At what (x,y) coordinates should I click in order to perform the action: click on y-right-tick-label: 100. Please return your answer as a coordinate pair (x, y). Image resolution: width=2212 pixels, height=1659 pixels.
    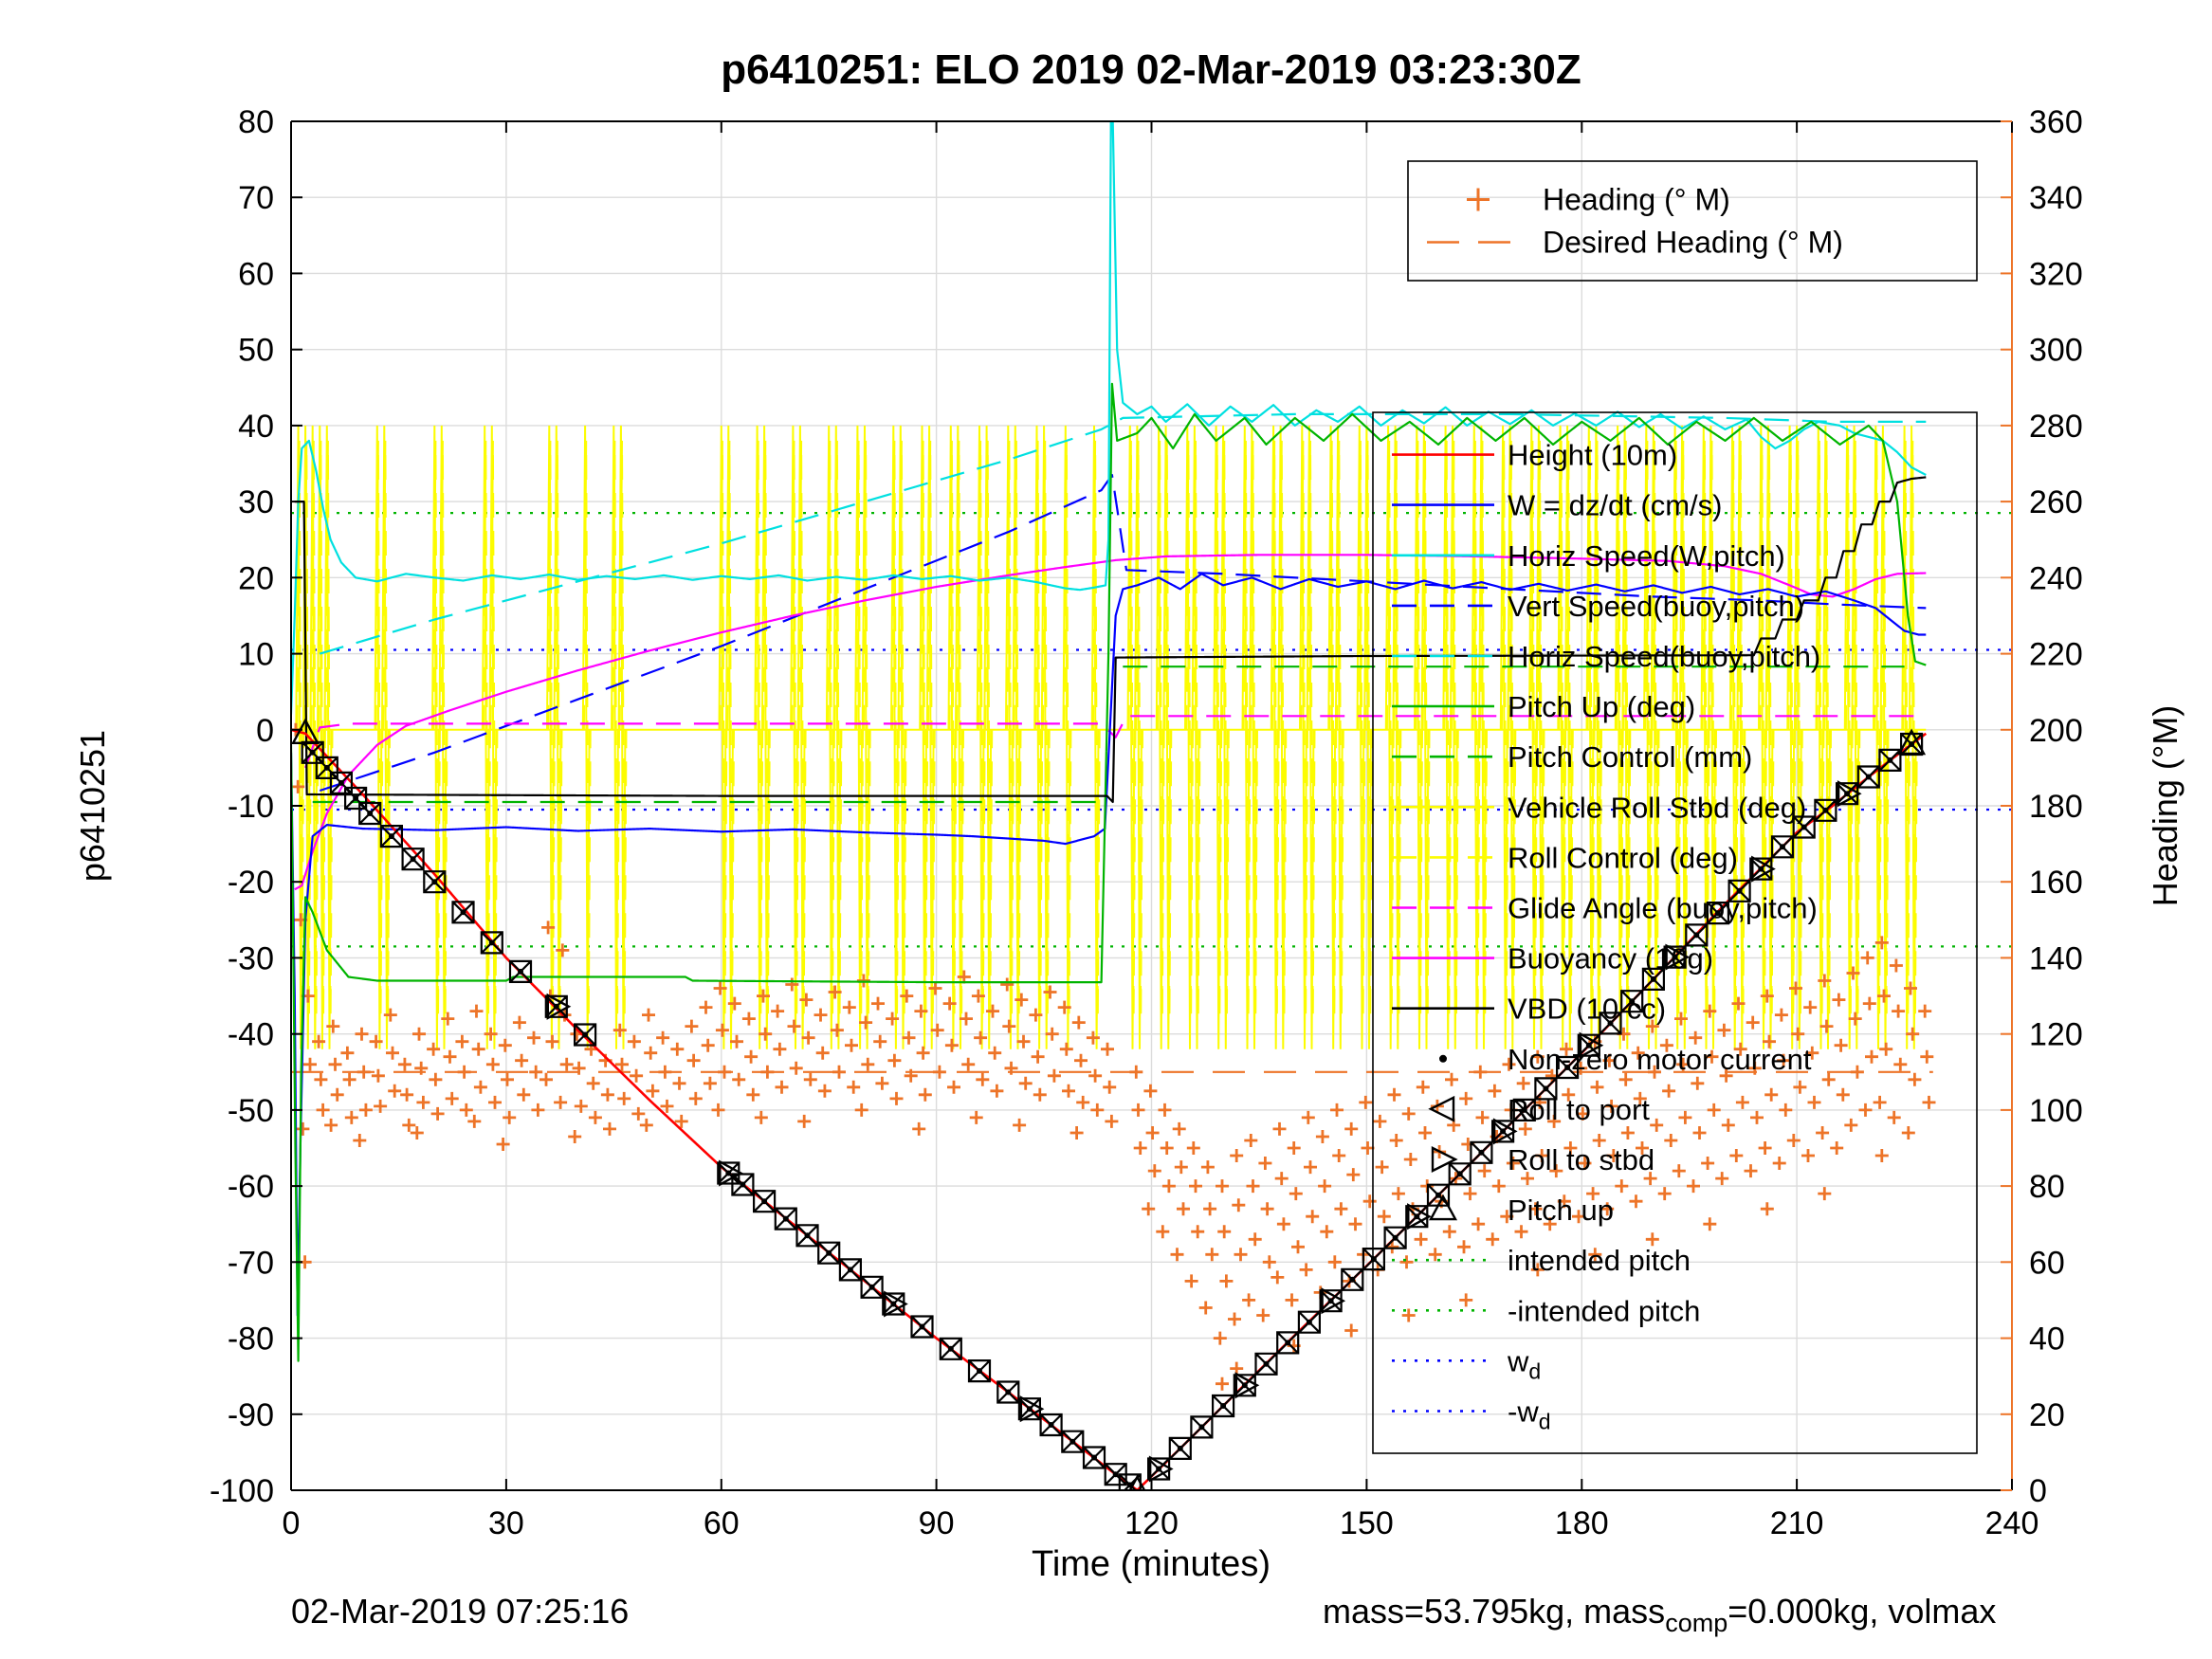
    Looking at the image, I should click on (2056, 1111).